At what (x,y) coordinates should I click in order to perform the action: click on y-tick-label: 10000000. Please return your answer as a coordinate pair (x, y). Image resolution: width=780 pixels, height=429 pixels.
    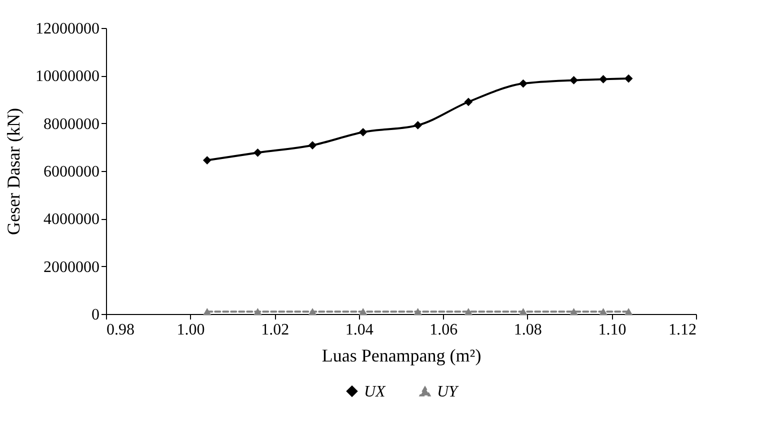
    Looking at the image, I should click on (68, 77).